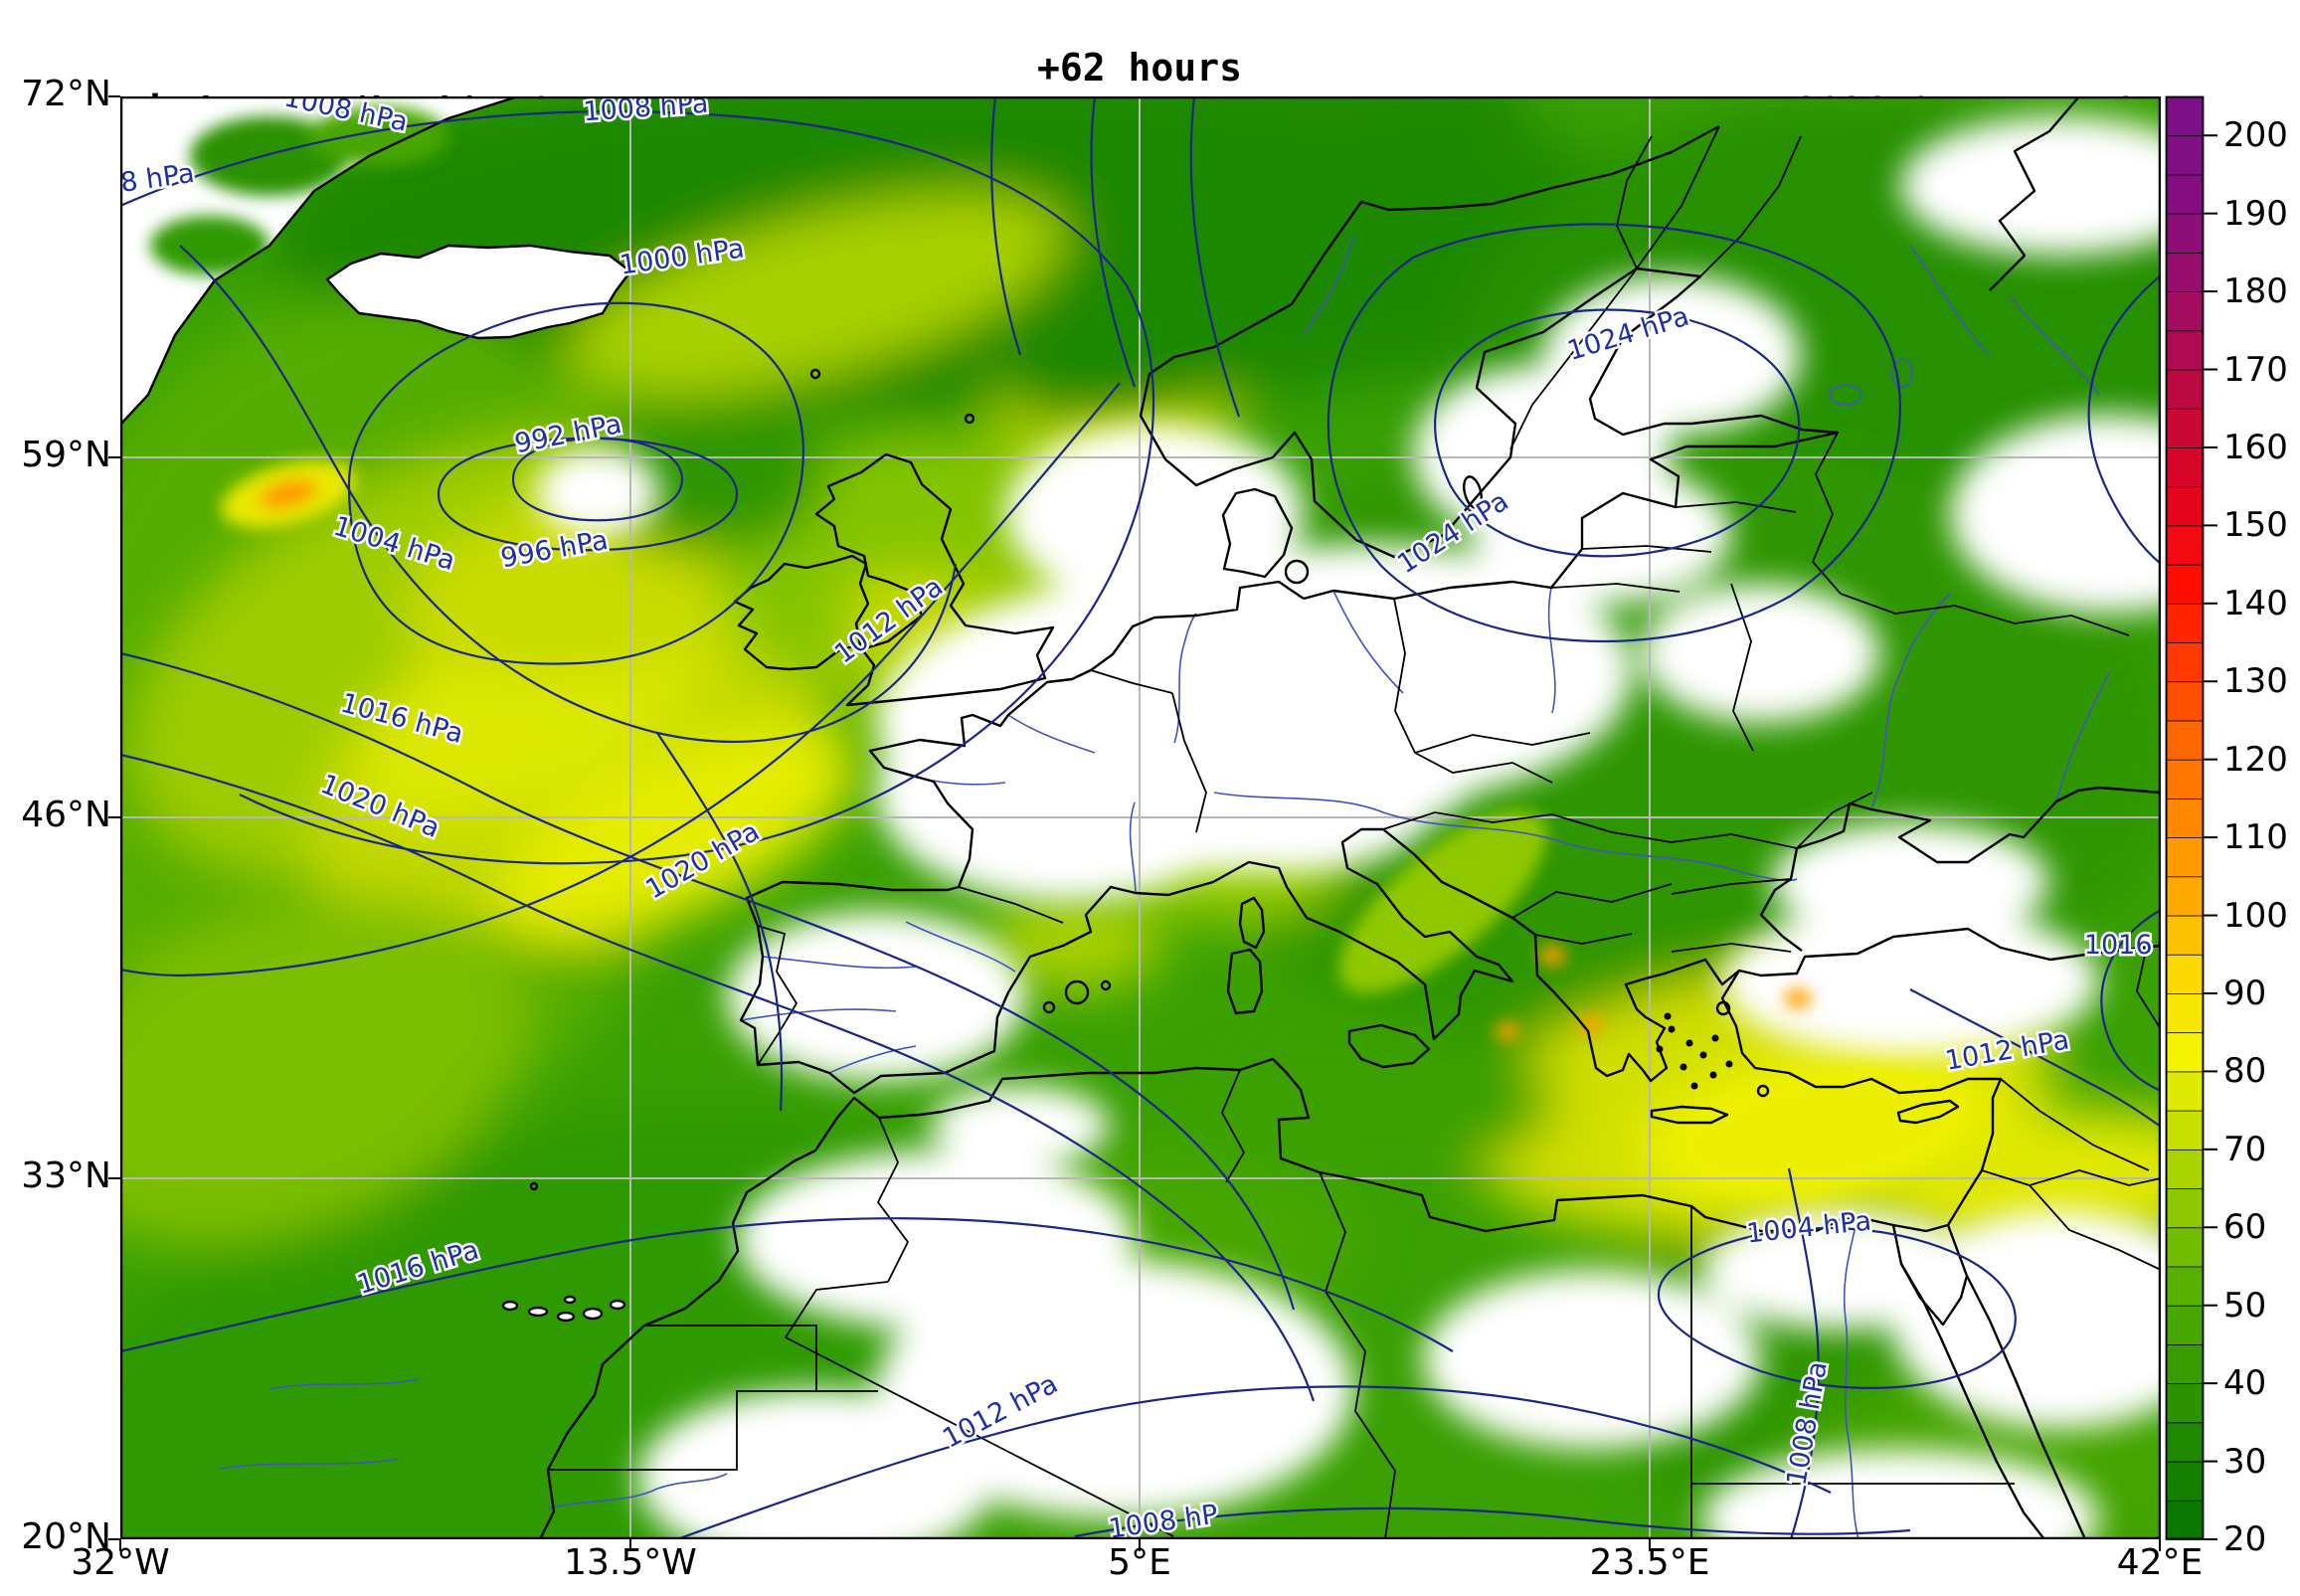 The image size is (2300, 1596). What do you see at coordinates (2245, 1306) in the screenshot?
I see `colorbar-tick-label: 50` at bounding box center [2245, 1306].